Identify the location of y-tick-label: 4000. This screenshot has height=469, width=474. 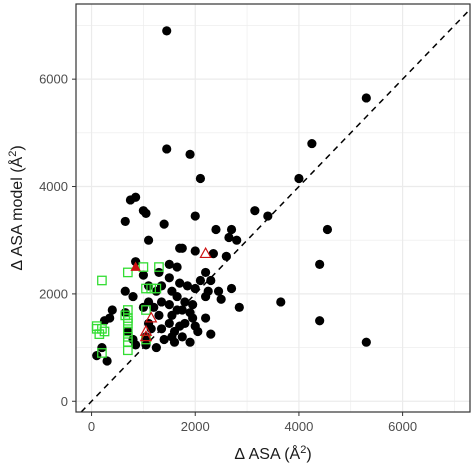
(53, 186).